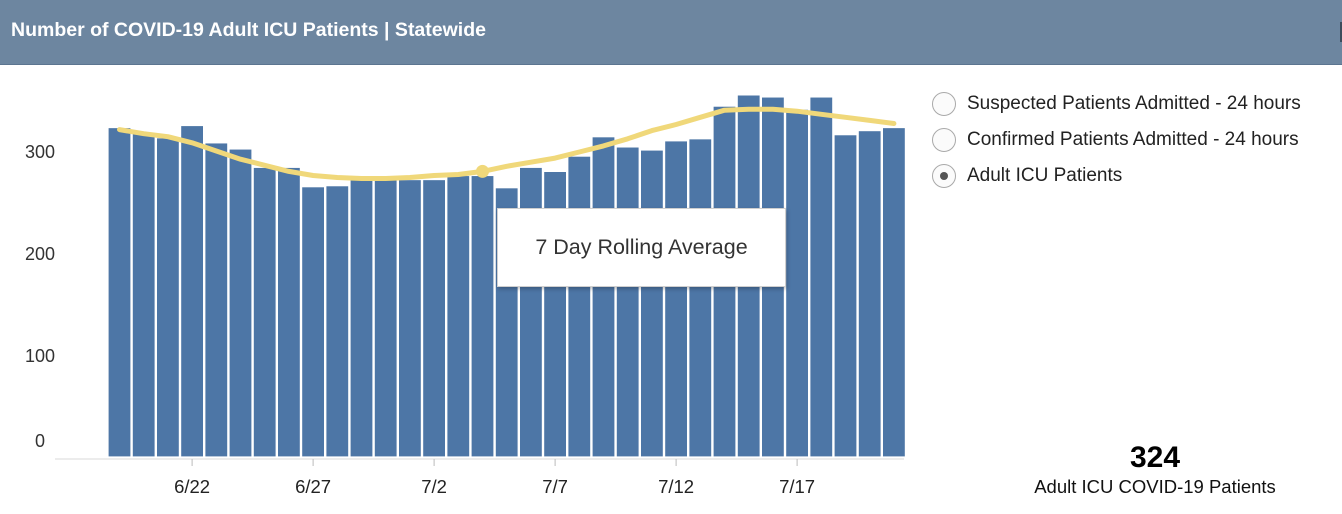  Describe the element at coordinates (216, 300) in the screenshot. I see `bar-6/23` at that location.